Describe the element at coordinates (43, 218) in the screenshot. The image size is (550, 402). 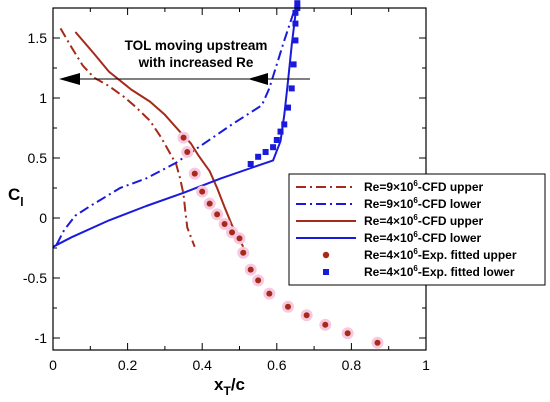
I see `y-tick-label: 0` at that location.